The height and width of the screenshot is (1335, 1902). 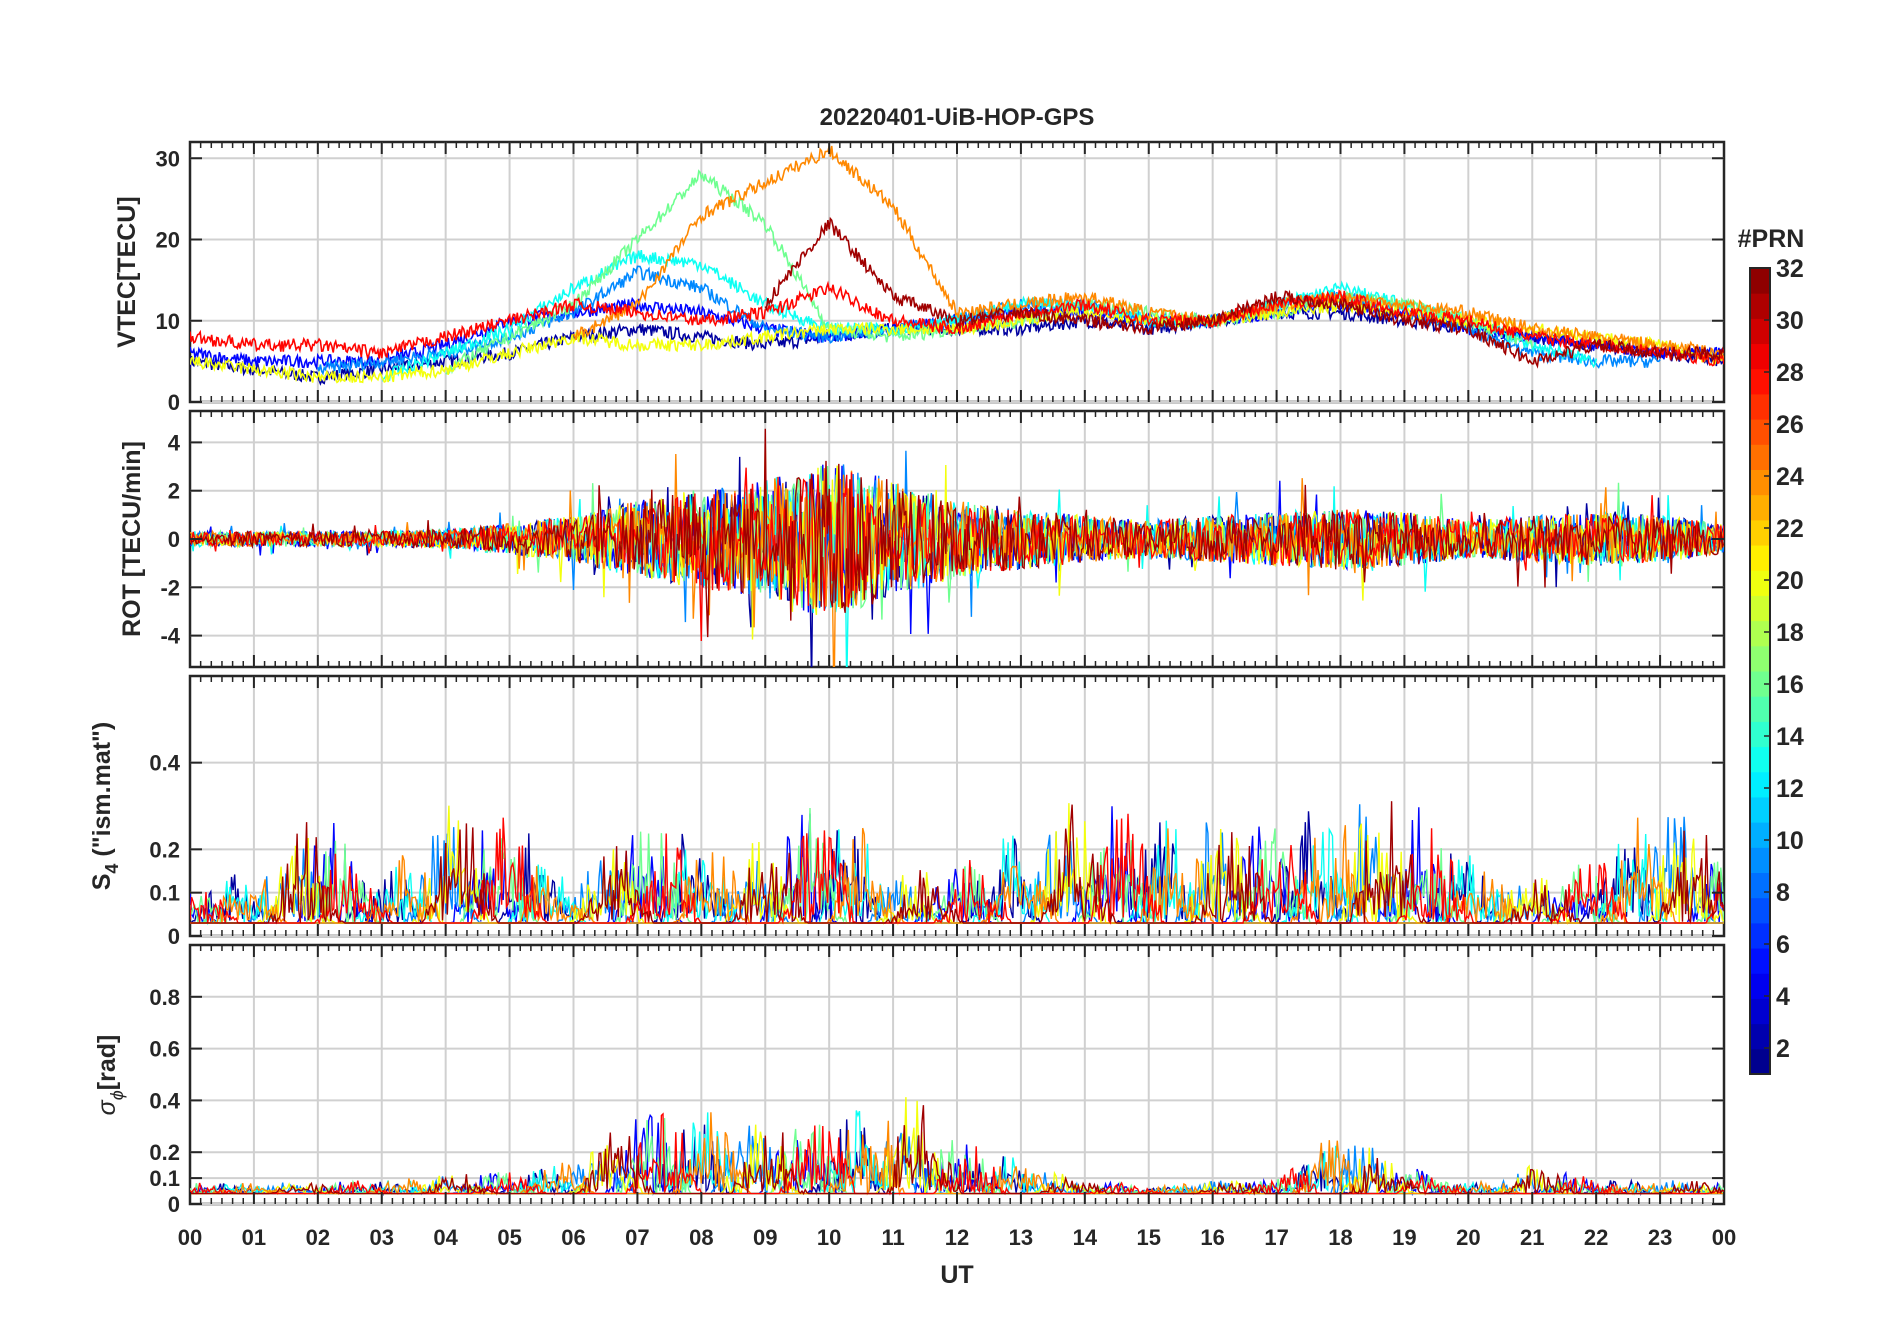 I want to click on colorbar-title: #PRN, so click(x=1771, y=239).